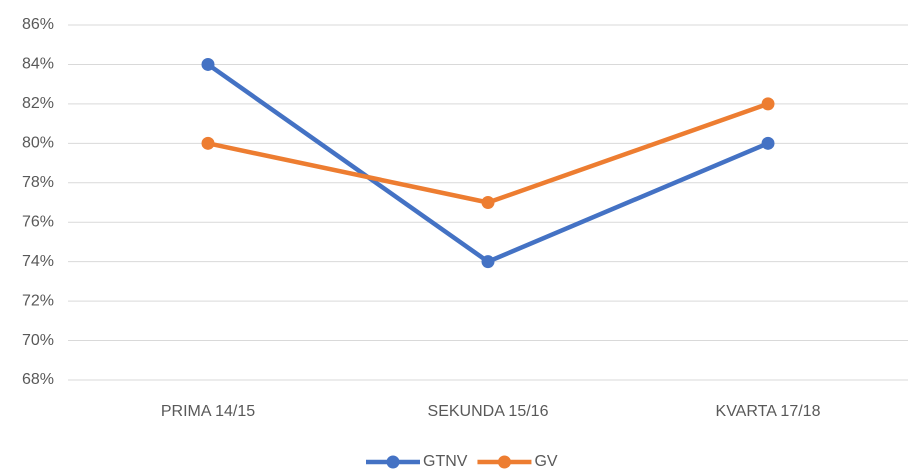  I want to click on y-tick-label: 72%, so click(38, 300).